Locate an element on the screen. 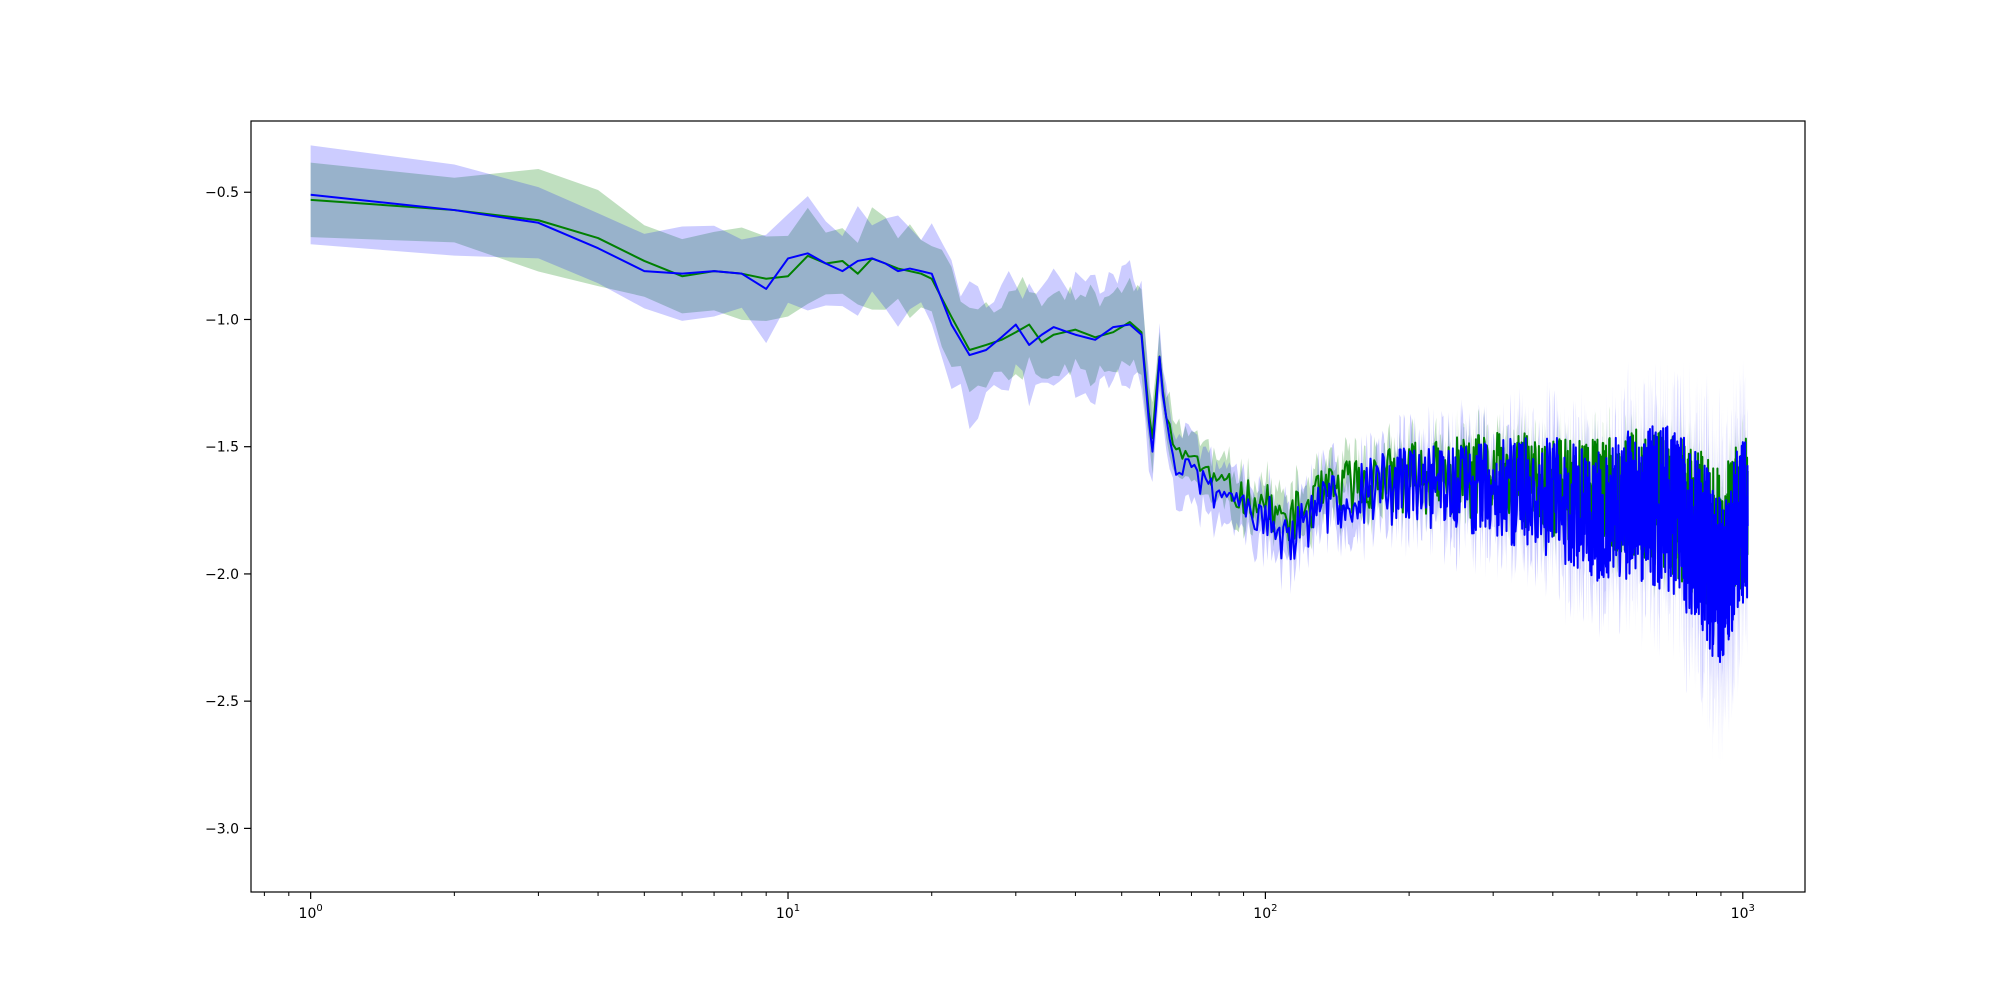 Image resolution: width=2000 pixels, height=1000 pixels. y-tick-label: −2.5 is located at coordinates (222, 702).